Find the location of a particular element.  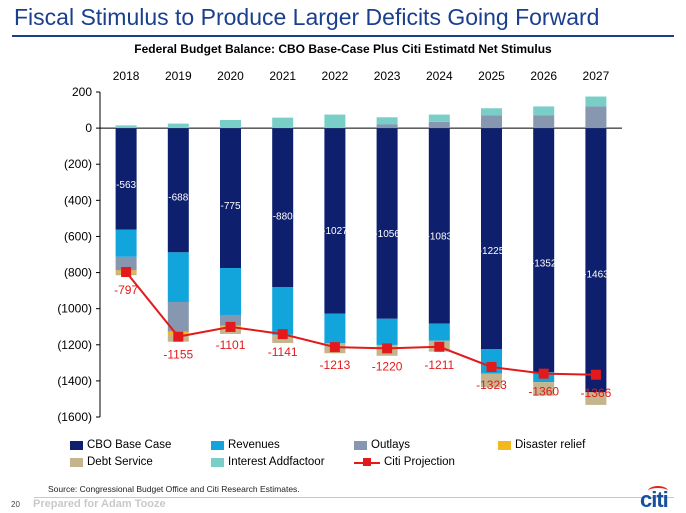

y-tick-label: (800) is located at coordinates (78, 273).